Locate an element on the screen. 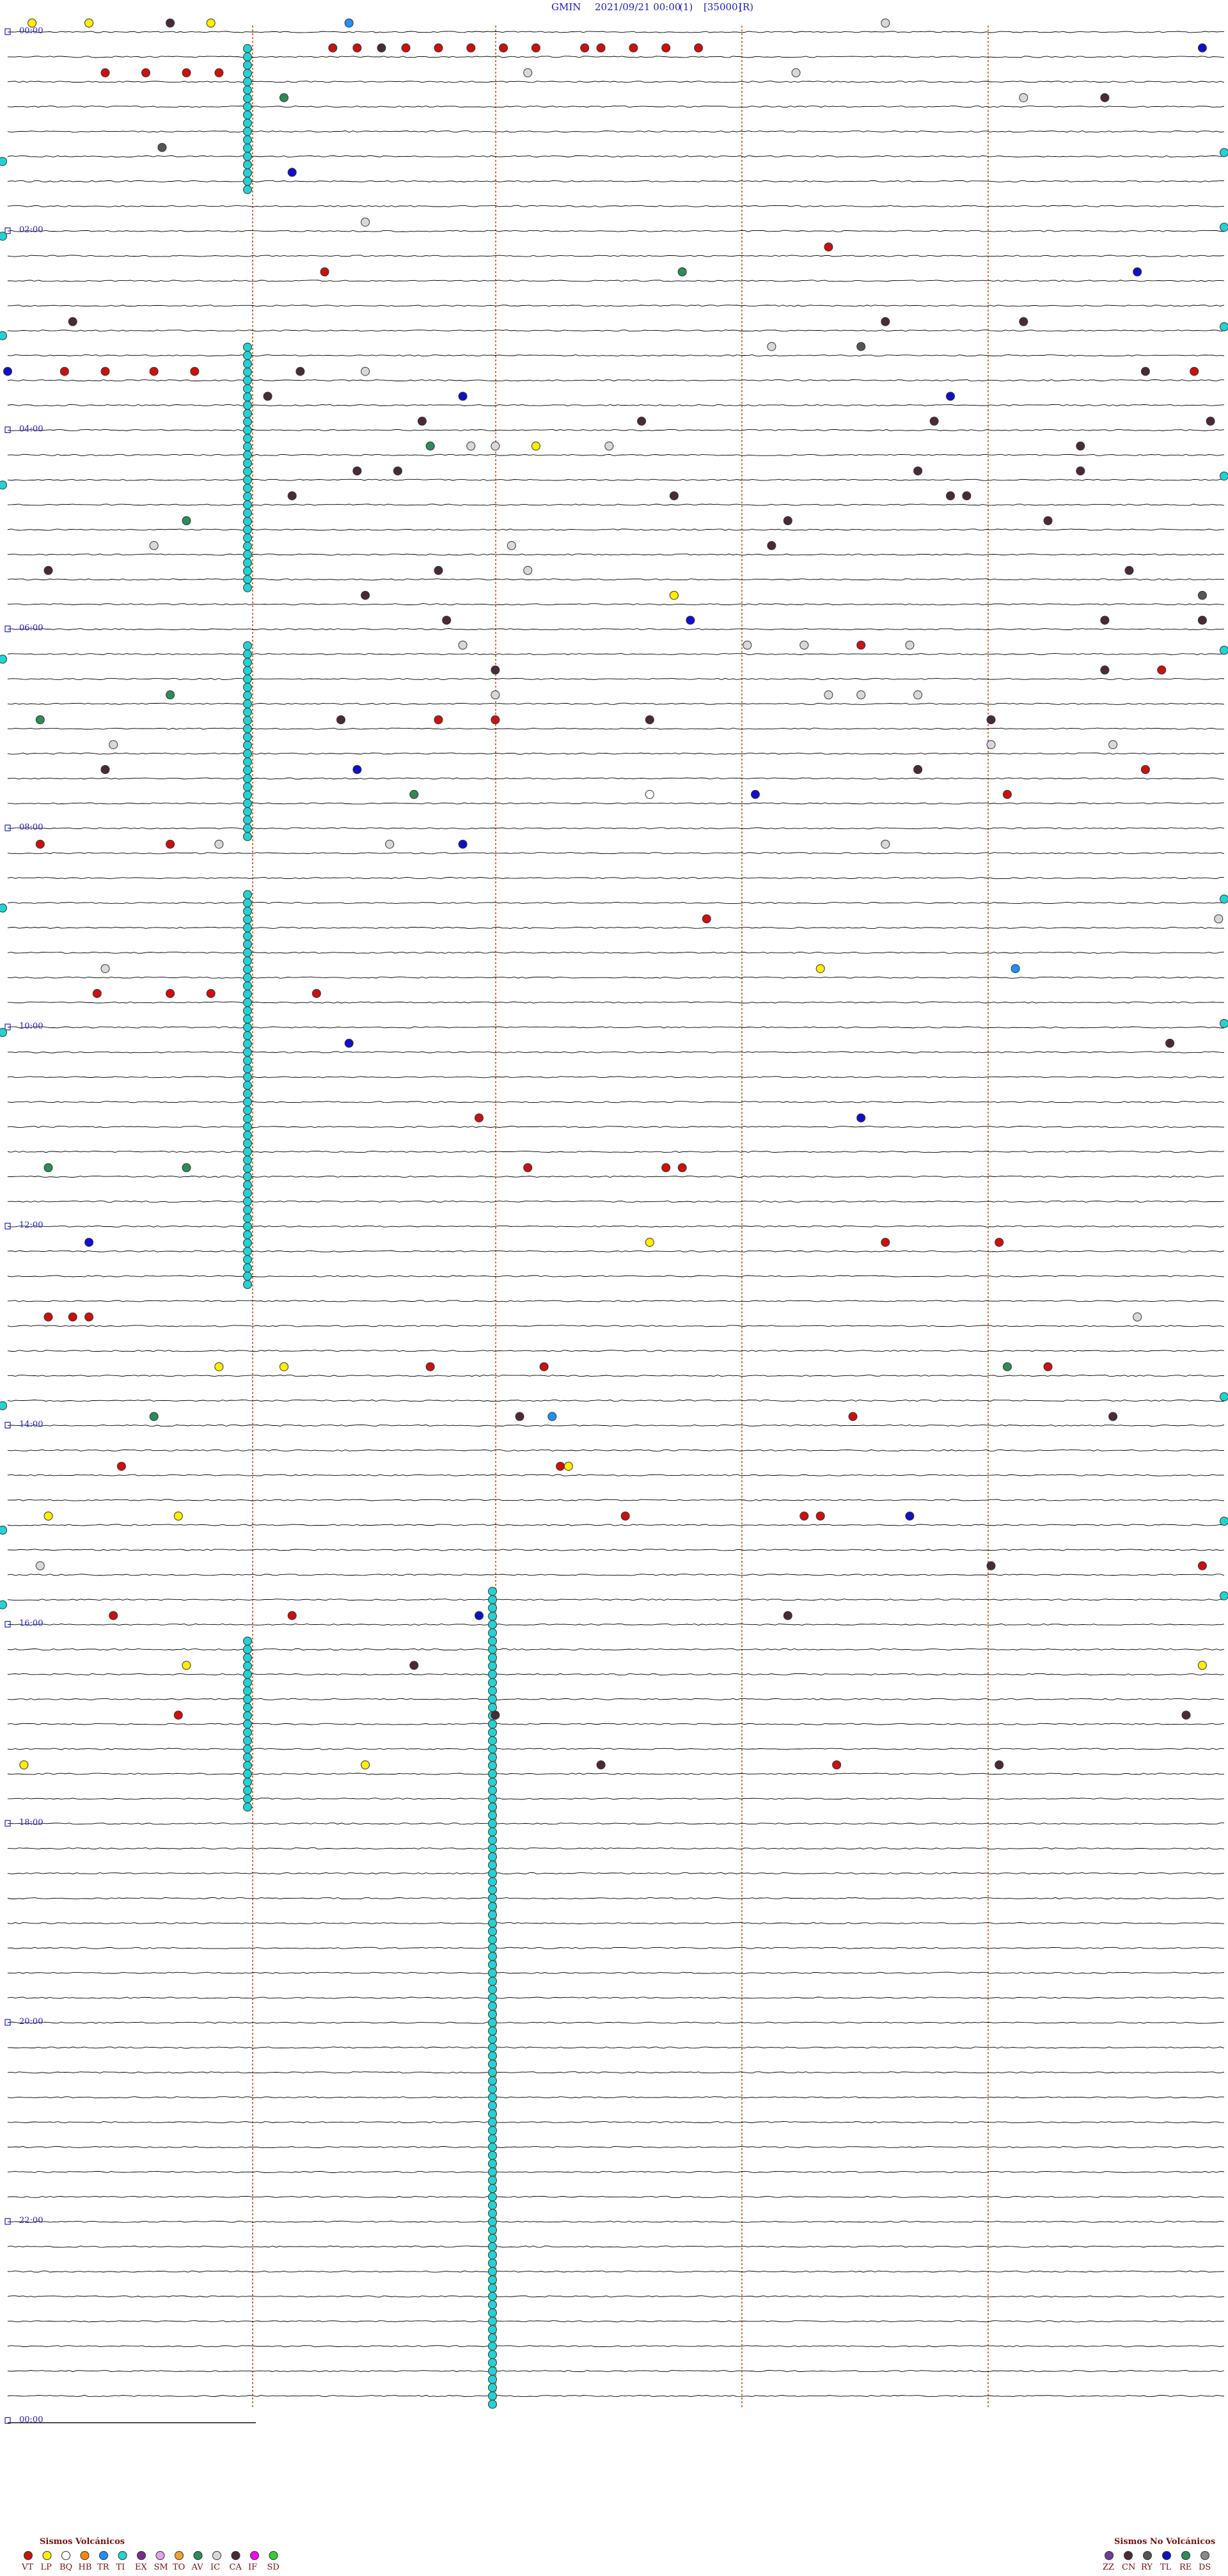 This screenshot has height=2576, width=1228. legend-swatch-sm is located at coordinates (160, 2555).